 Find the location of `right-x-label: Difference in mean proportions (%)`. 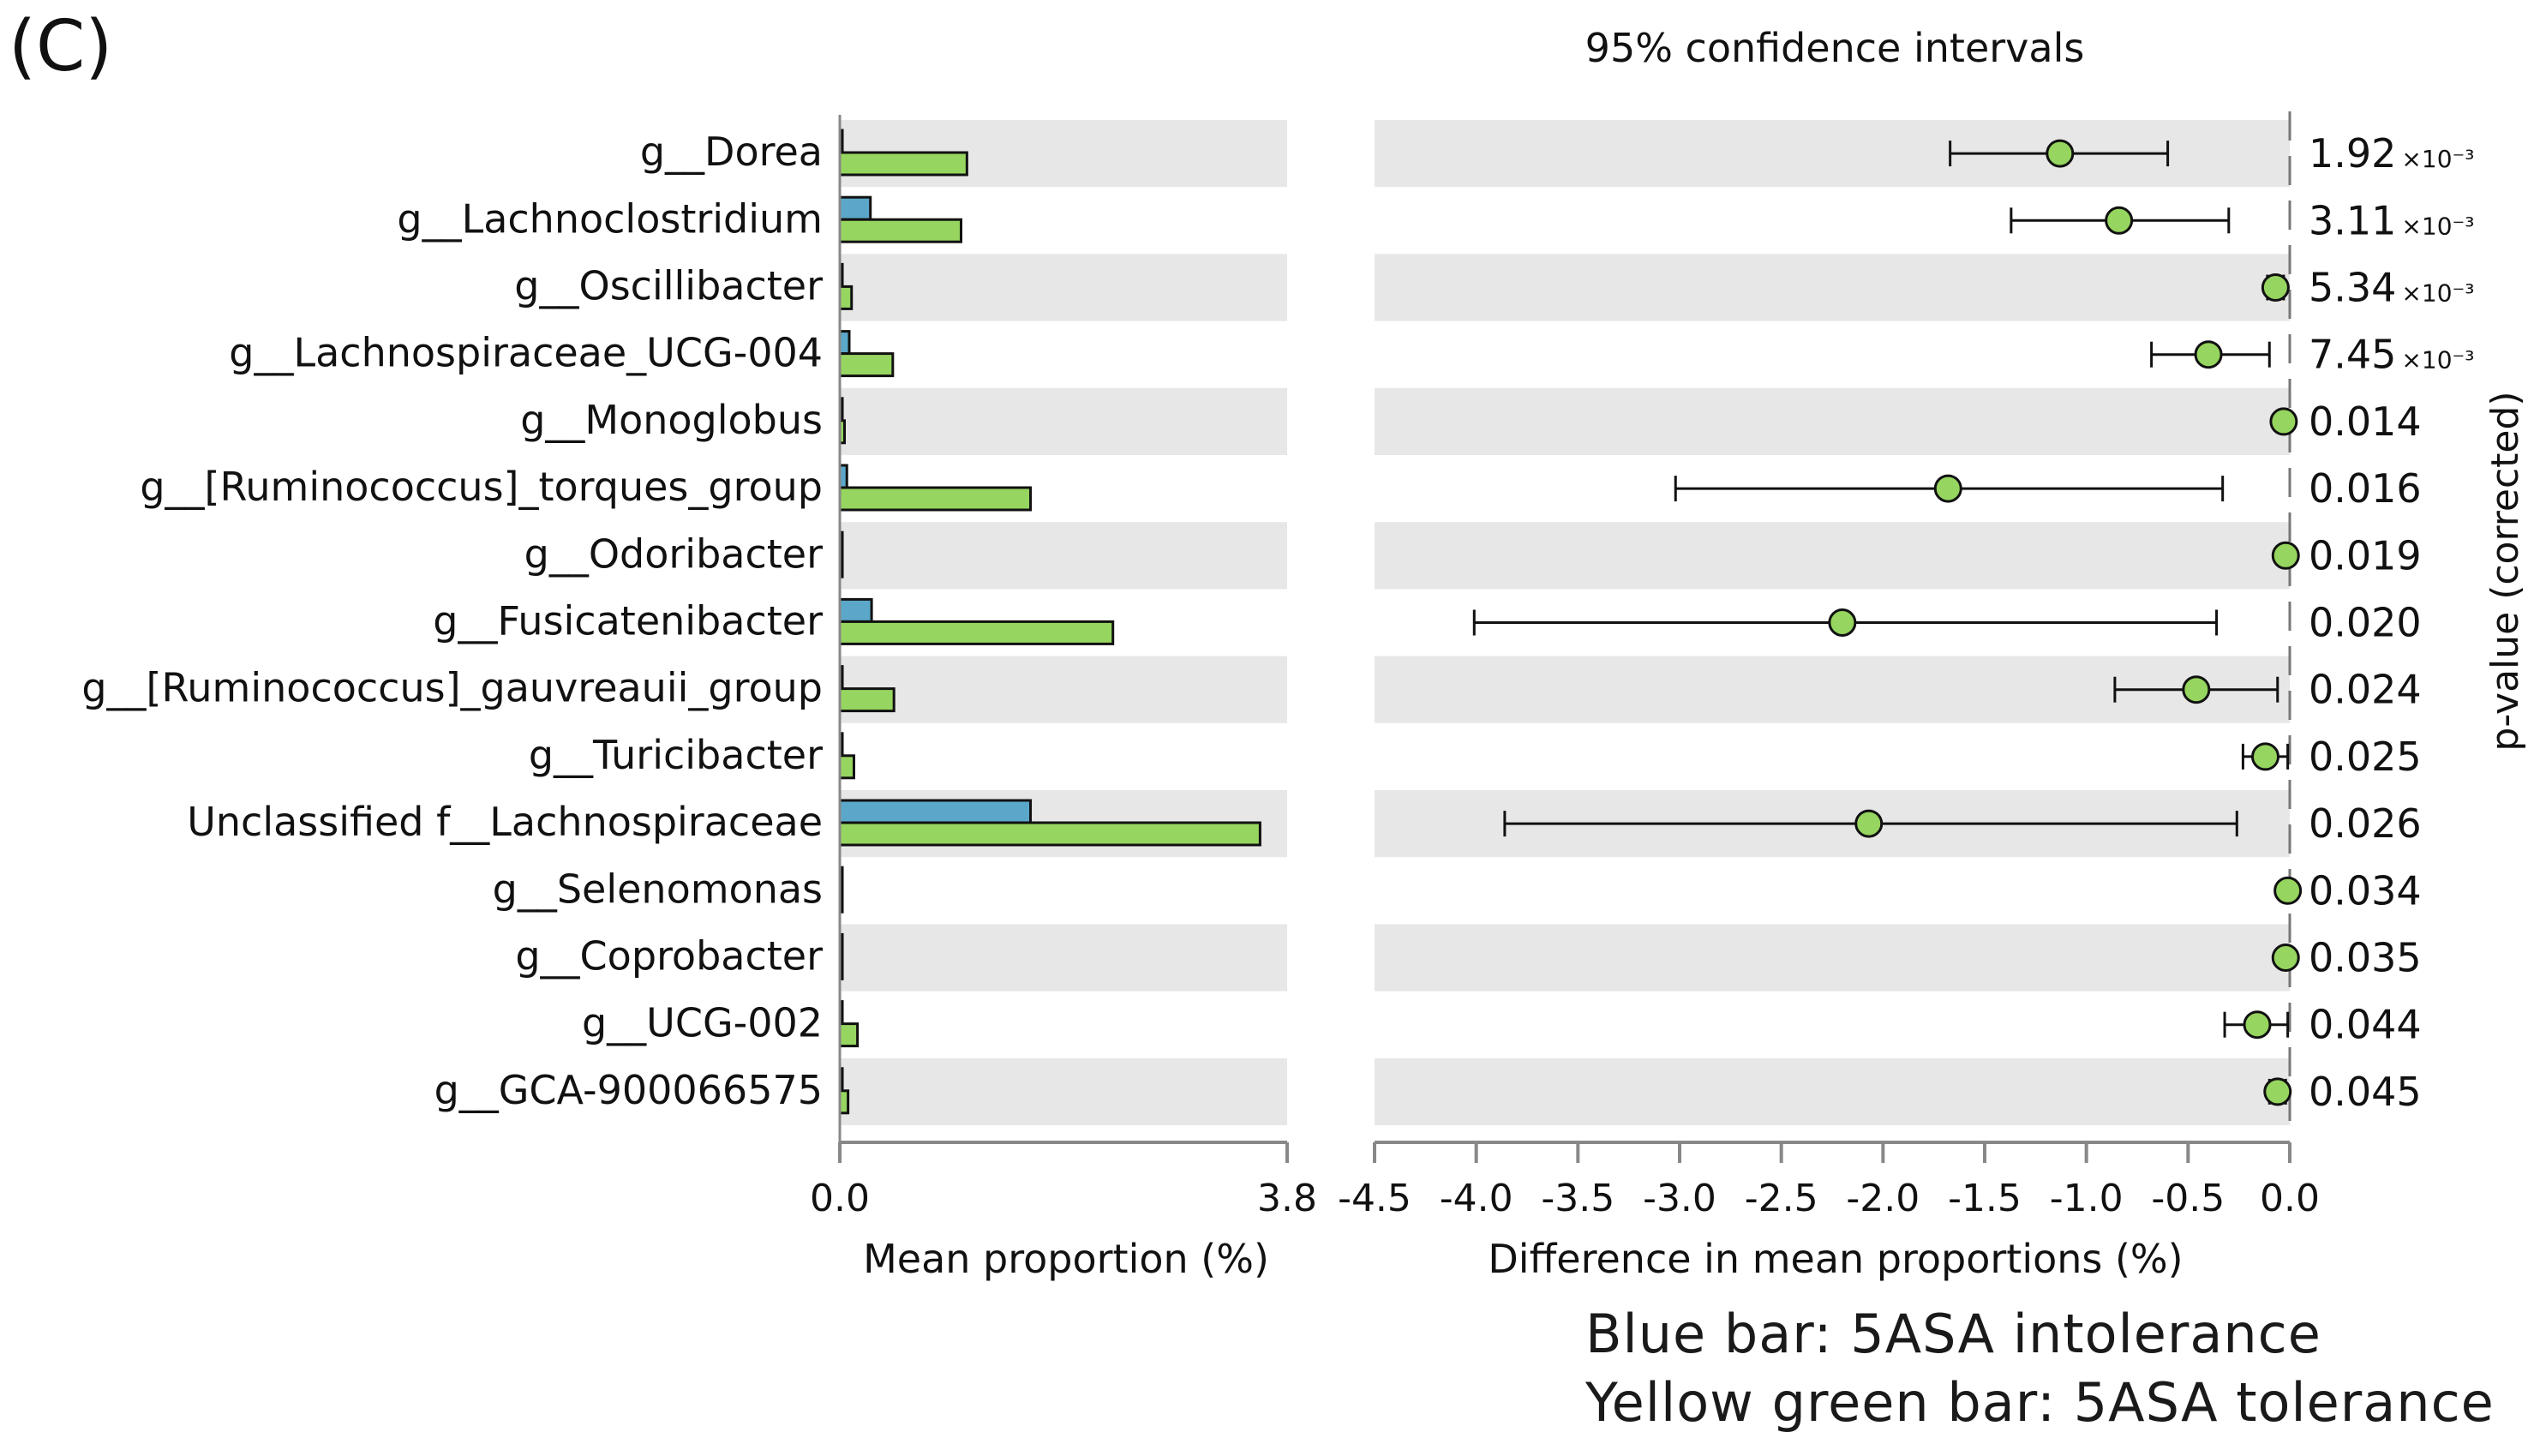

right-x-label: Difference in mean proportions (%) is located at coordinates (1835, 1259).